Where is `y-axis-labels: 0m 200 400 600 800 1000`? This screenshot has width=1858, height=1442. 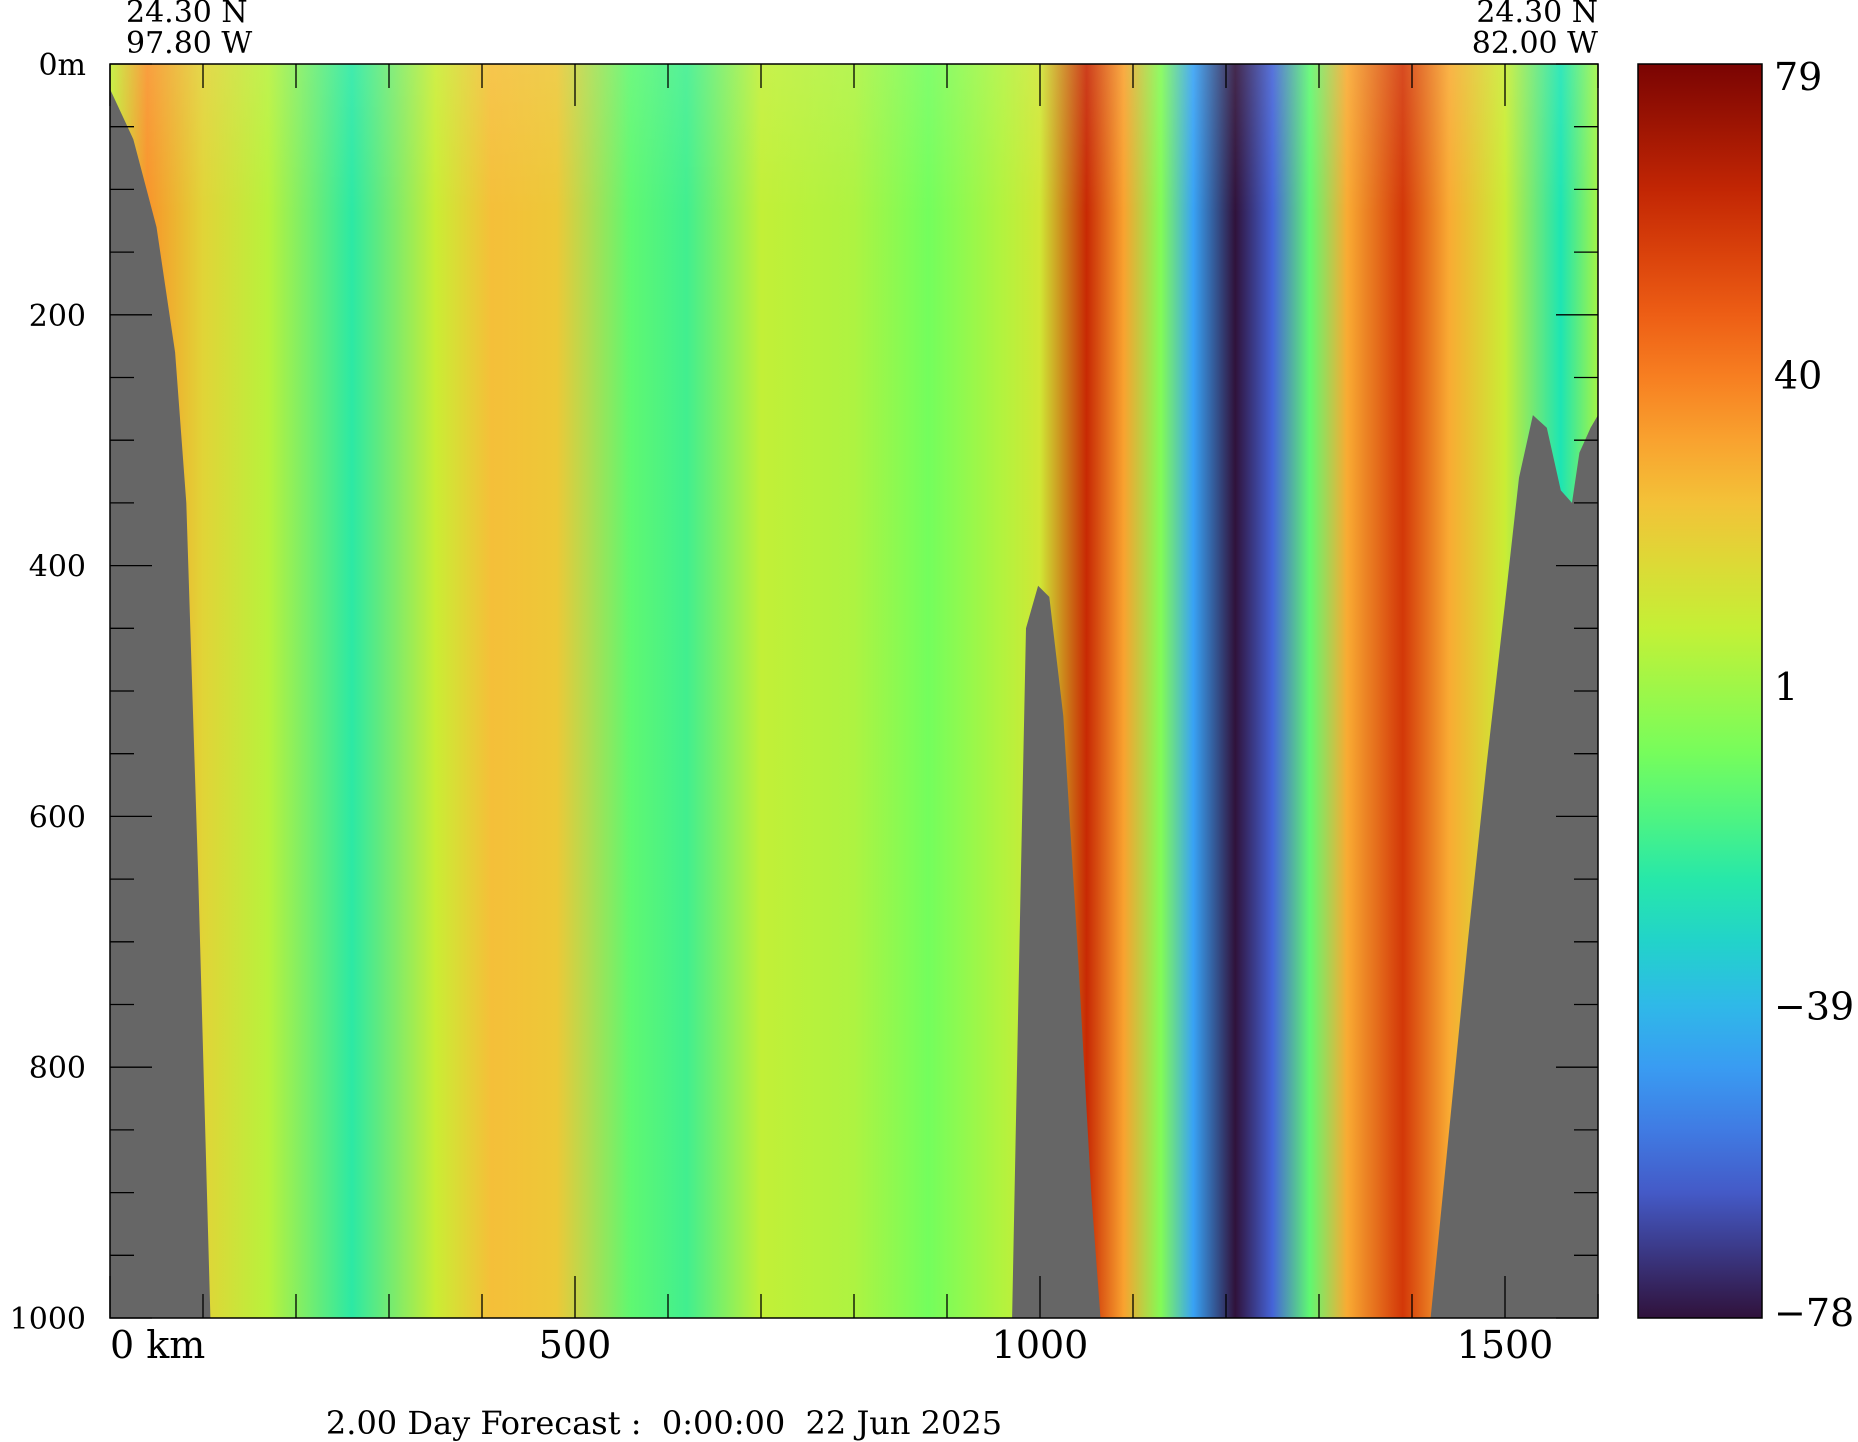 y-axis-labels: 0m 200 400 600 800 1000 is located at coordinates (48, 692).